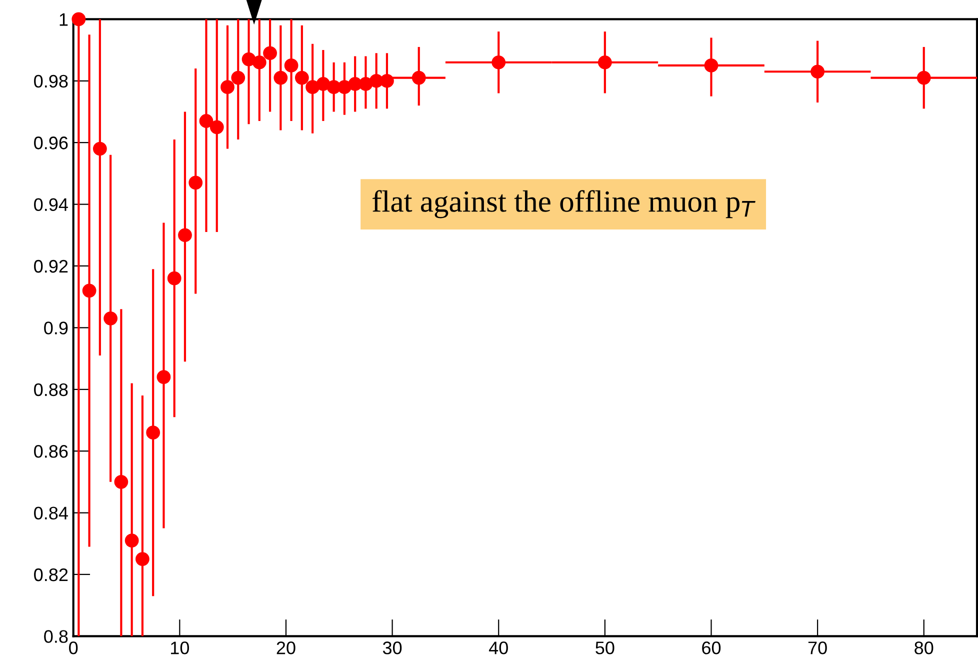 This screenshot has width=978, height=662. What do you see at coordinates (711, 648) in the screenshot?
I see `x-tick-label: 60` at bounding box center [711, 648].